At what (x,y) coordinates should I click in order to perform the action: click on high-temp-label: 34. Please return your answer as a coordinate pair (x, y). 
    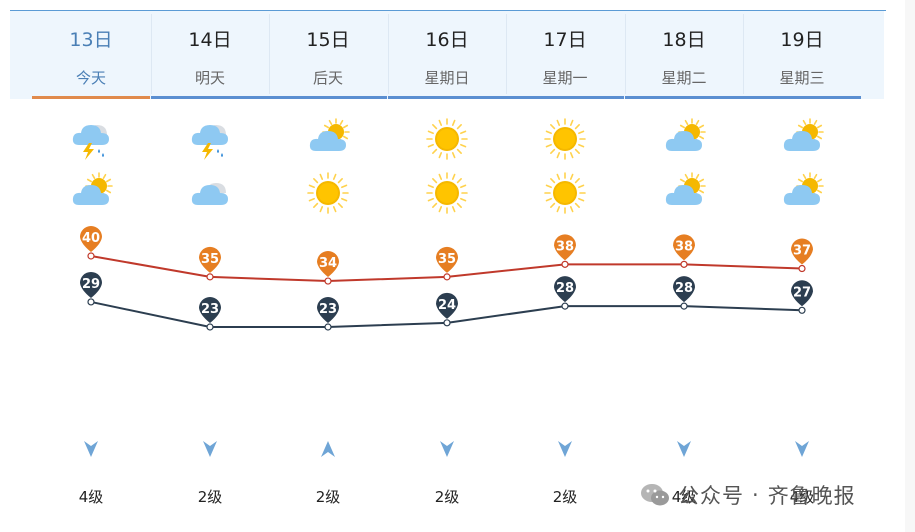
    Looking at the image, I should click on (328, 263).